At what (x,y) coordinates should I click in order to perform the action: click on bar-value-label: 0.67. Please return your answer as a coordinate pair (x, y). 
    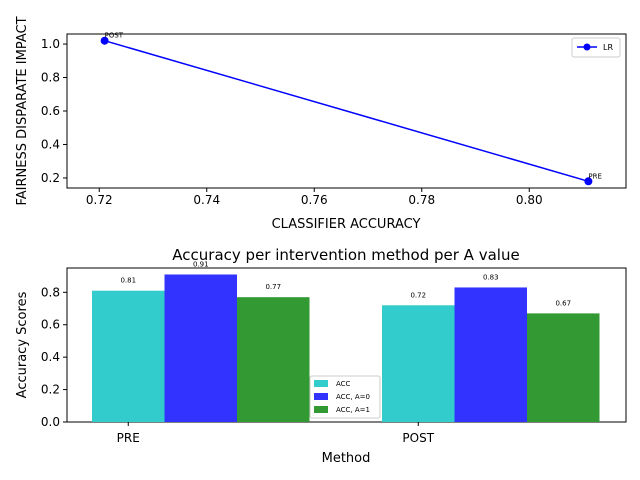
    Looking at the image, I should click on (563, 303).